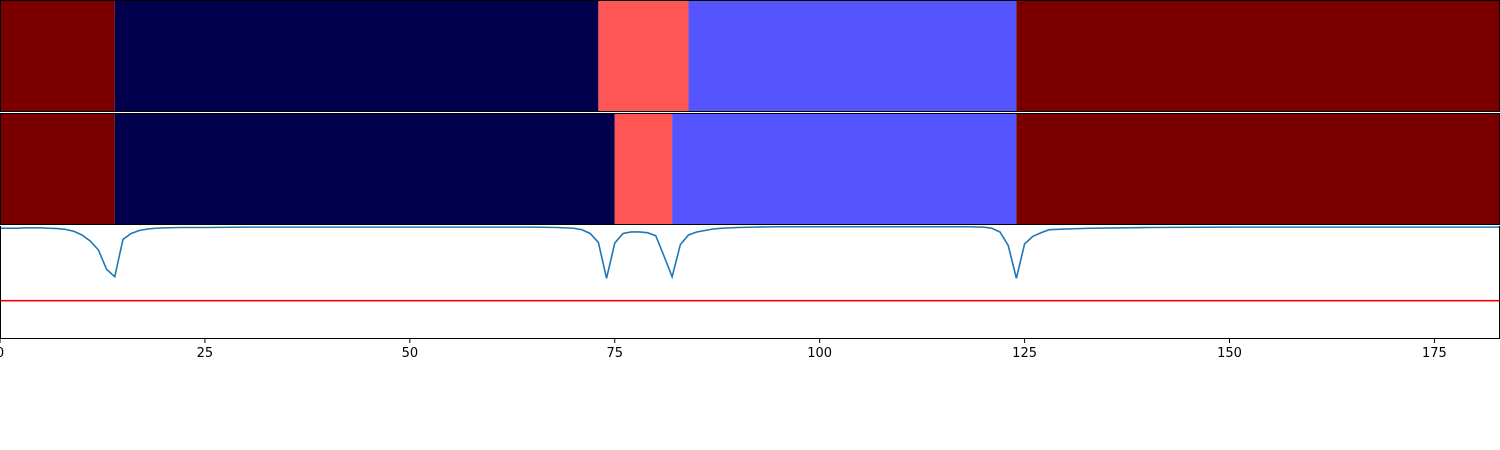 This screenshot has width=1500, height=450. I want to click on x-tick-label-75: 75, so click(614, 353).